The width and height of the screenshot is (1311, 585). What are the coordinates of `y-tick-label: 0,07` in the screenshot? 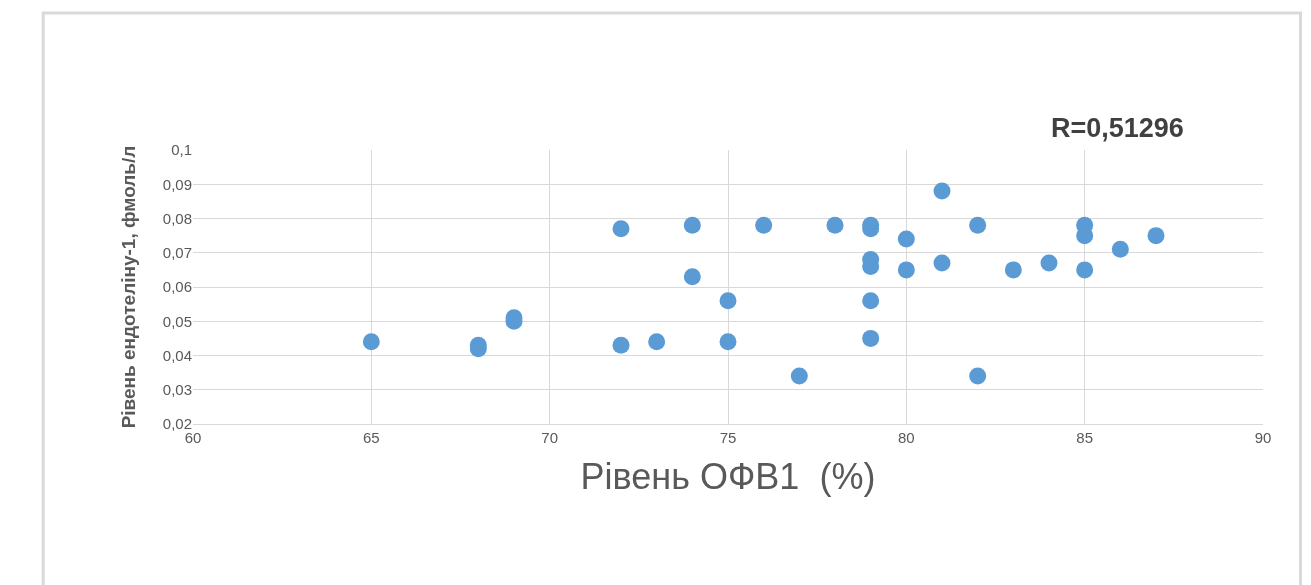 It's located at (177, 252).